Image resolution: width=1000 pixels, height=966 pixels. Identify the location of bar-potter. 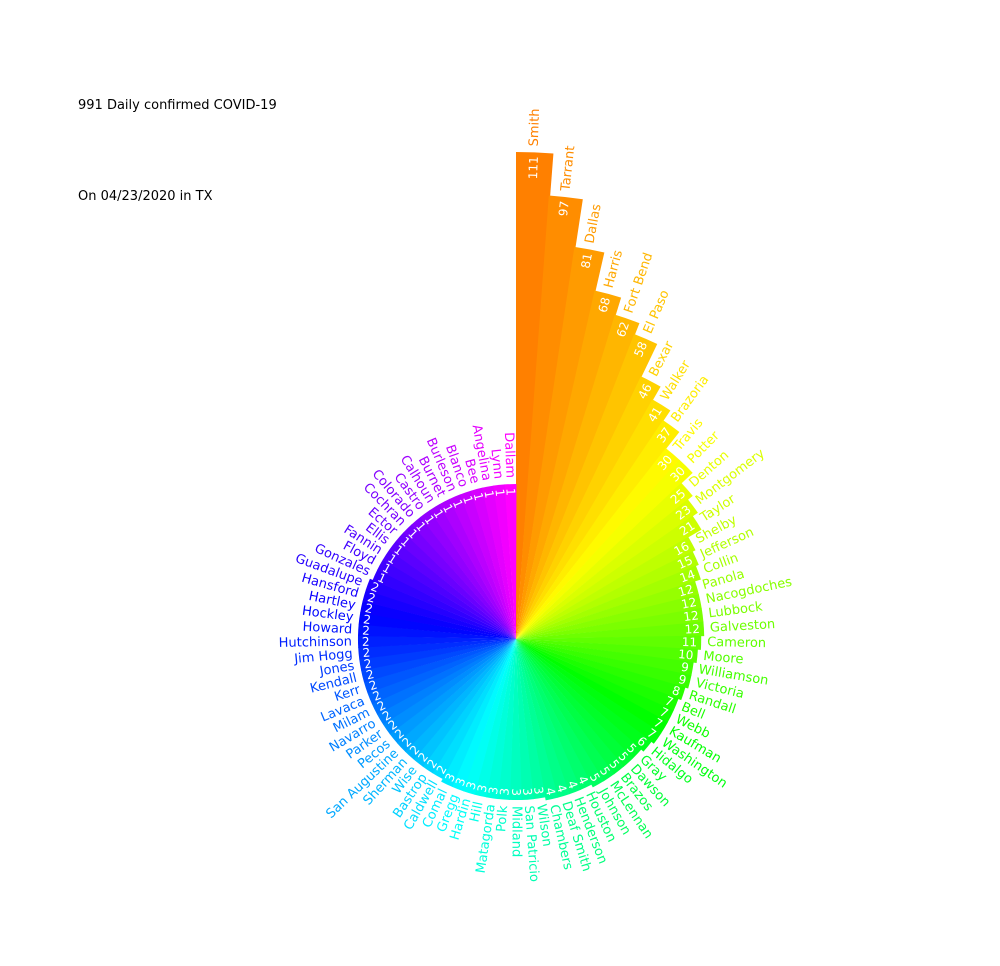
(604, 549).